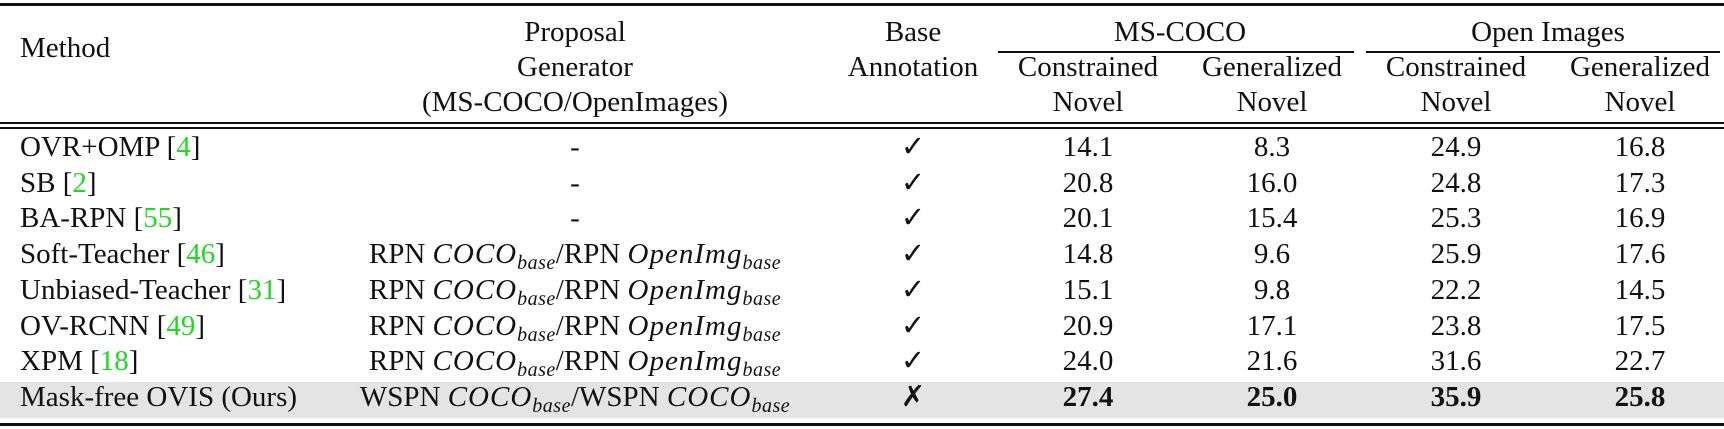 This screenshot has height=429, width=1724. What do you see at coordinates (1088, 182) in the screenshot?
I see `value-cell: 20.8` at bounding box center [1088, 182].